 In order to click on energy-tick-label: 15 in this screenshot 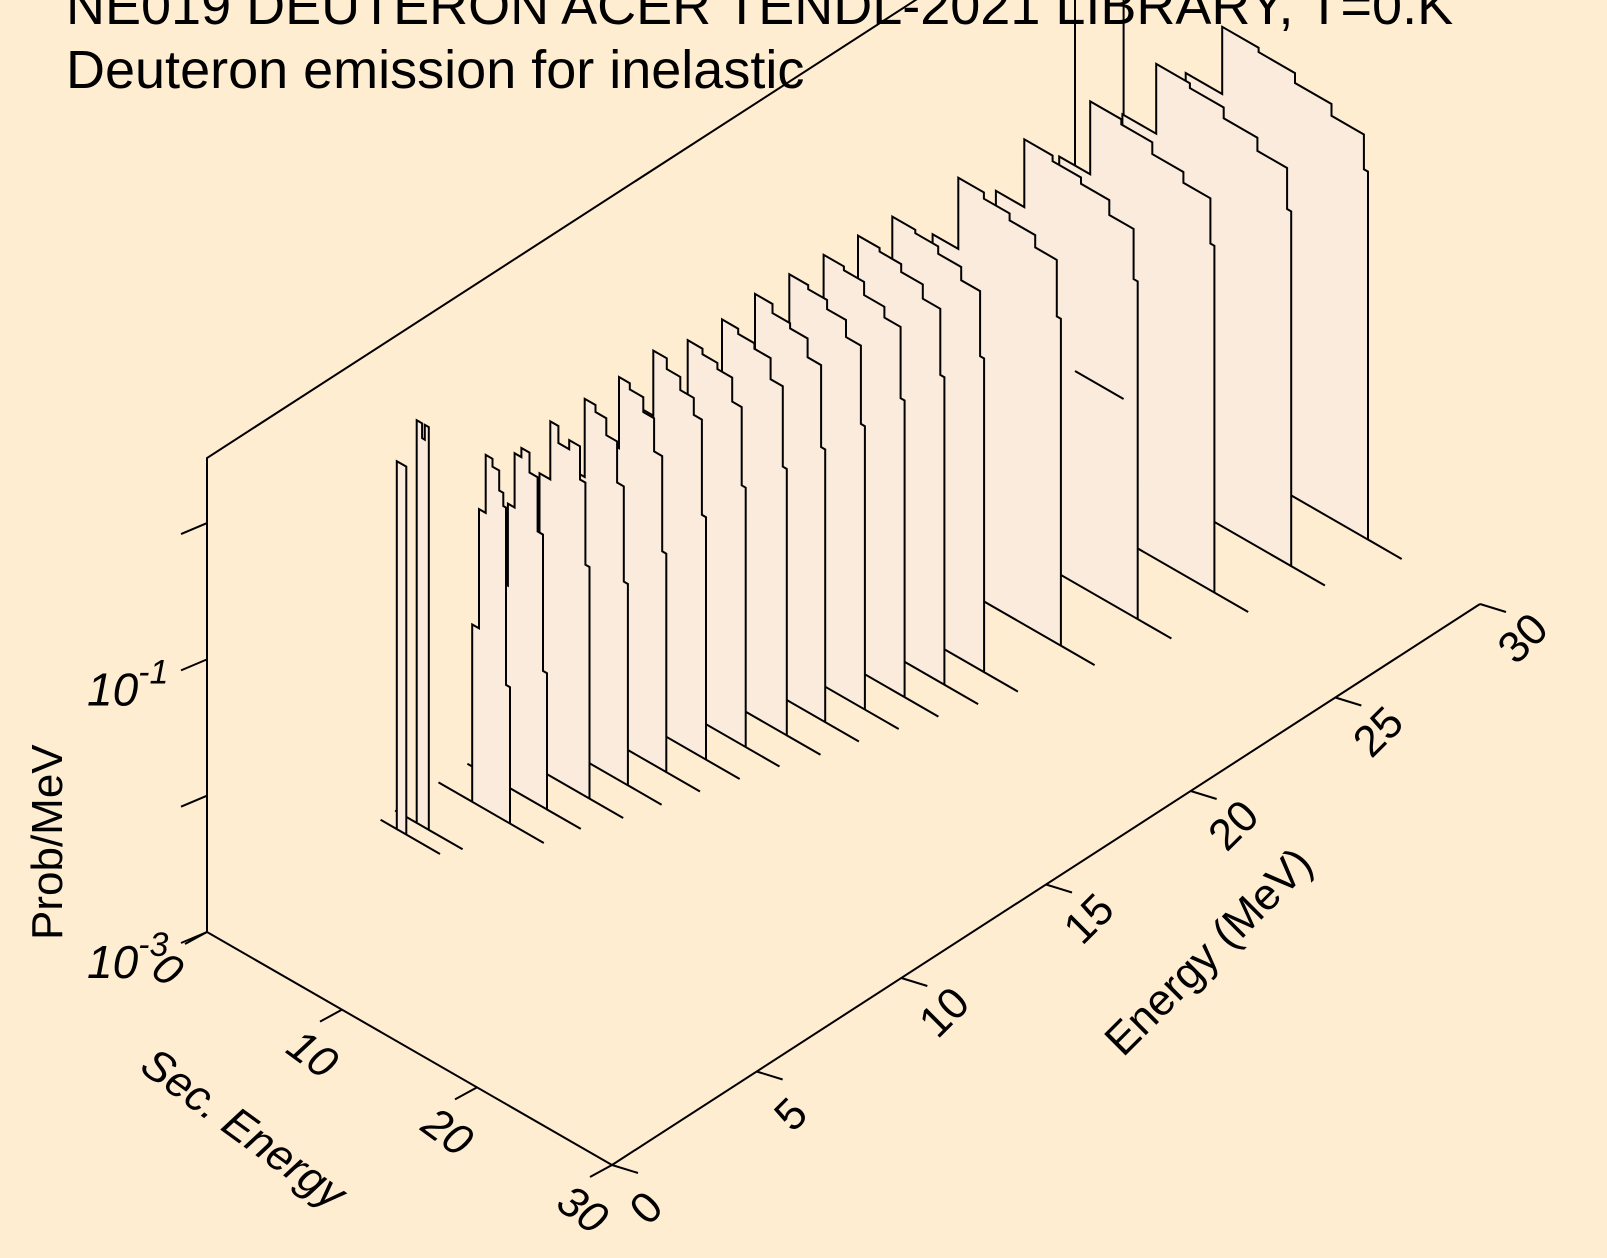, I will do `click(1088, 918)`.